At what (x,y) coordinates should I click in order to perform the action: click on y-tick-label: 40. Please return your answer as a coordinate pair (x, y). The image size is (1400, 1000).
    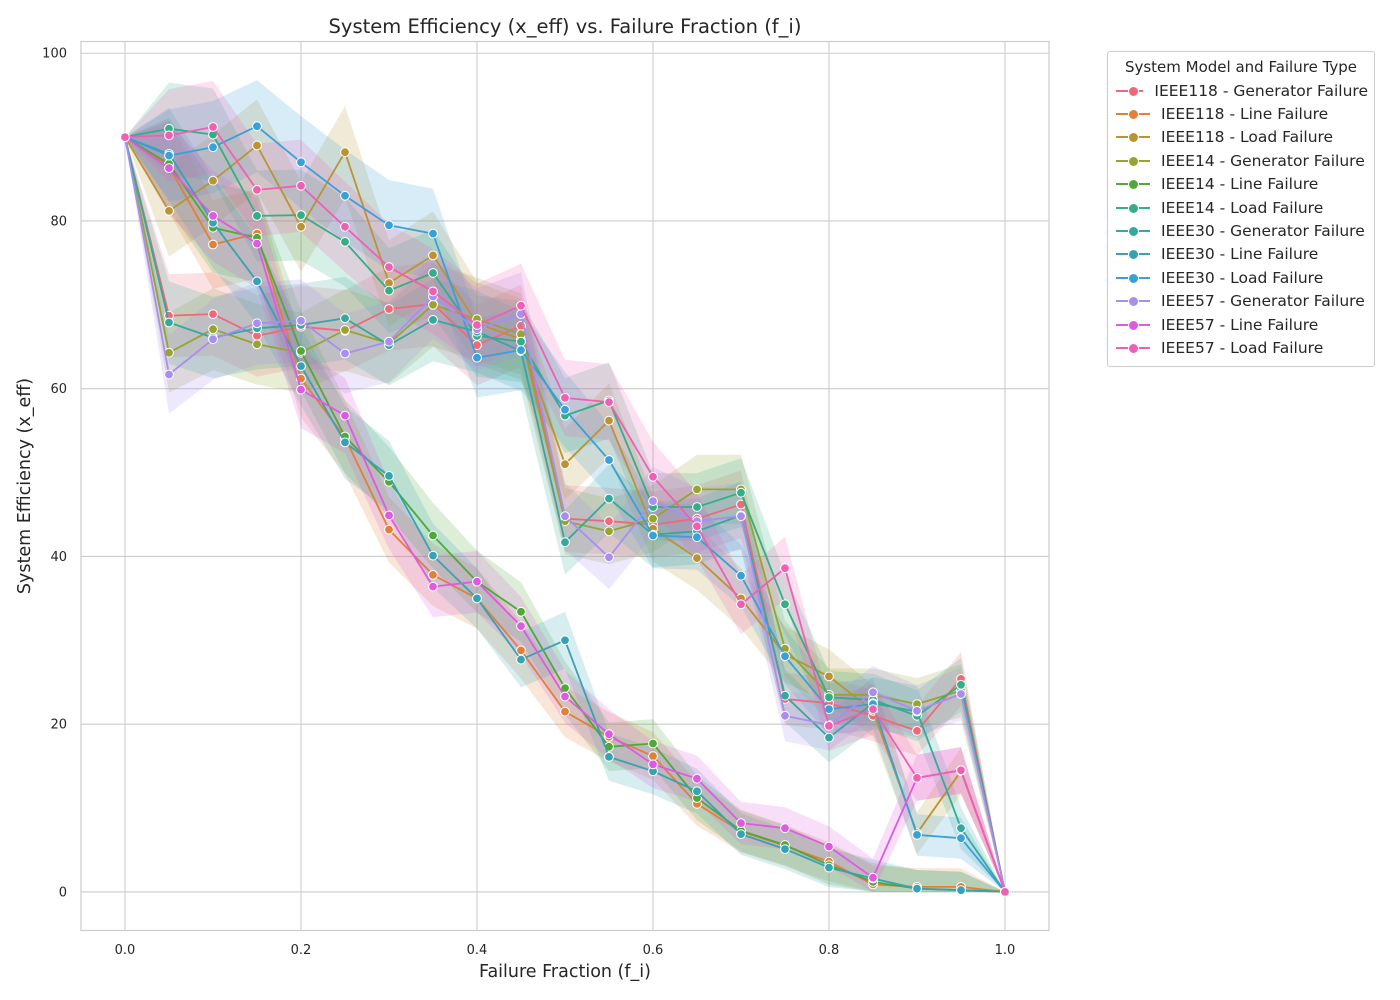
    Looking at the image, I should click on (58, 557).